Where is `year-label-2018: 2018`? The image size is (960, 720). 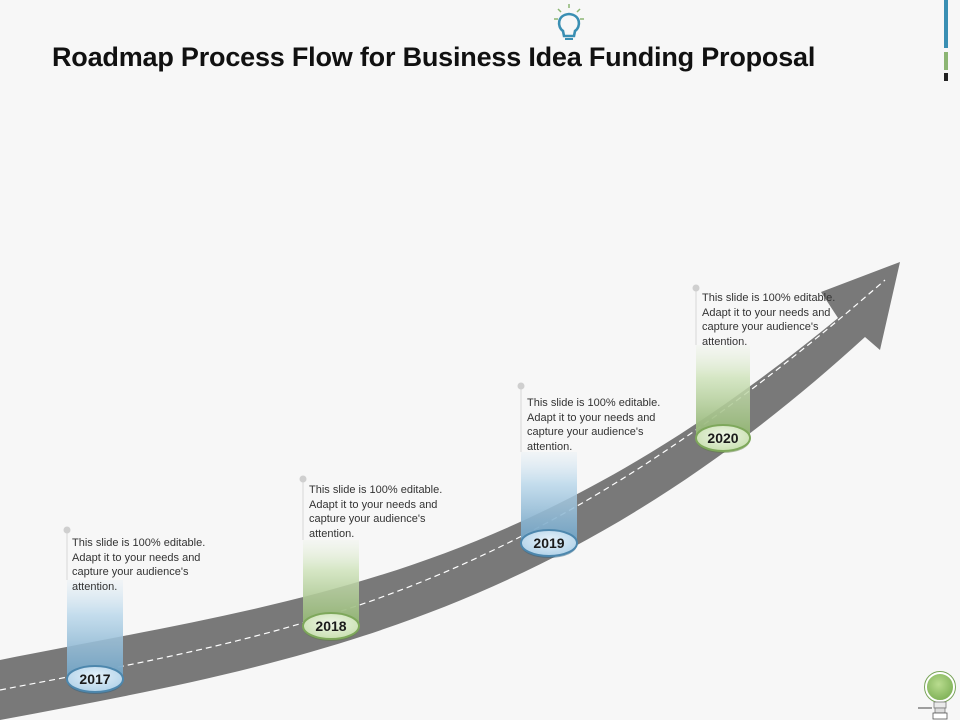
year-label-2018: 2018 is located at coordinates (331, 626).